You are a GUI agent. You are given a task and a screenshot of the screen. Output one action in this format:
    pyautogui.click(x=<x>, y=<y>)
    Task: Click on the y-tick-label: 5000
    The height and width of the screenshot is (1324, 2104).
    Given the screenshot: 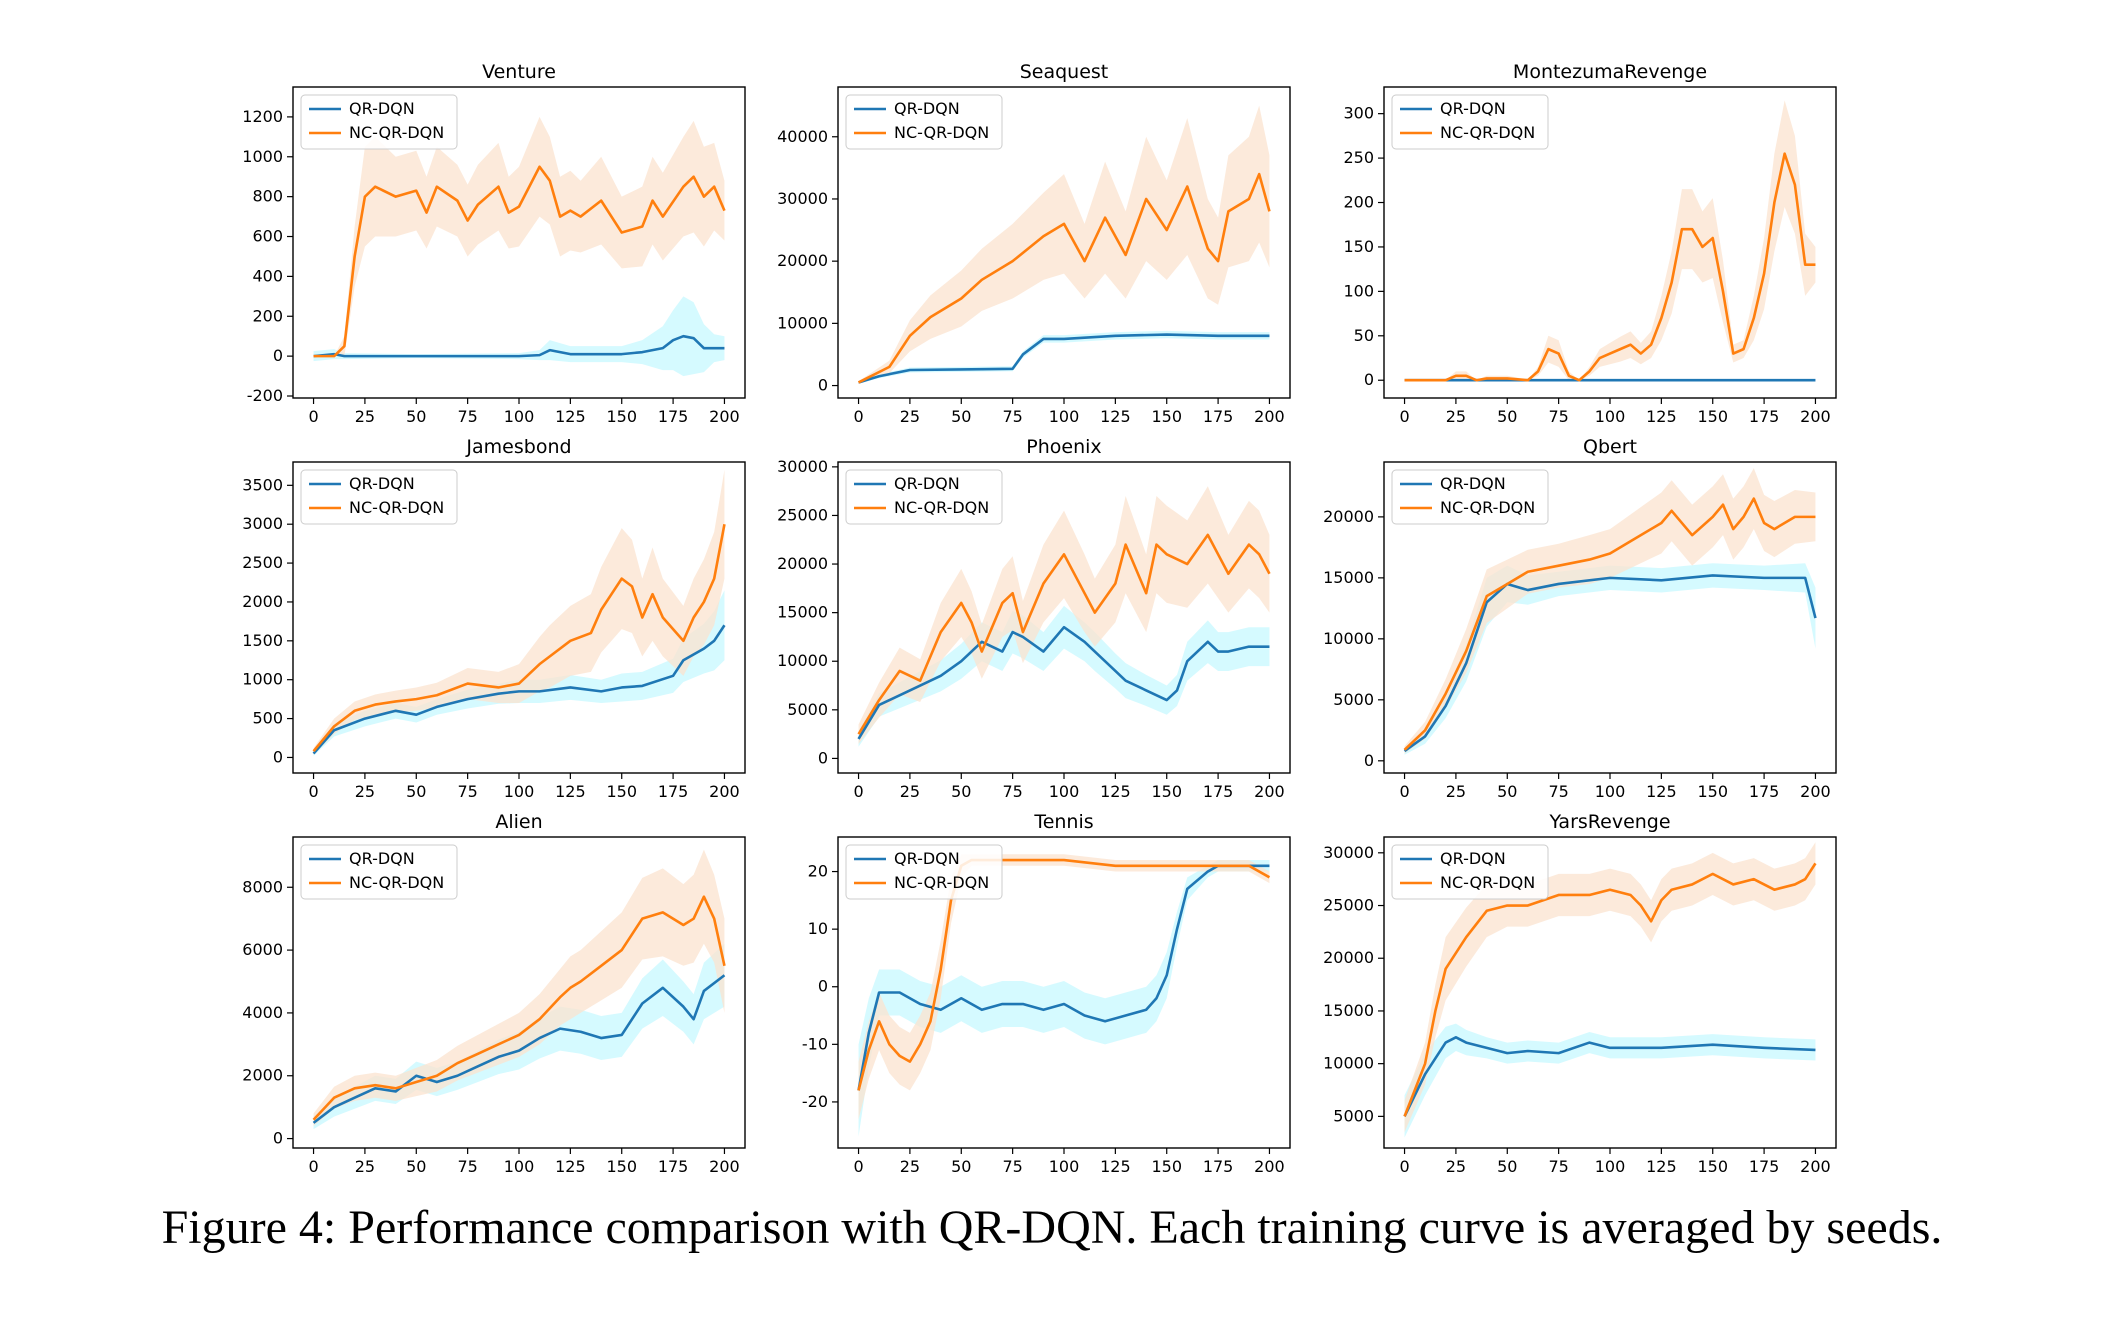 What is the action you would take?
    pyautogui.click(x=807, y=709)
    